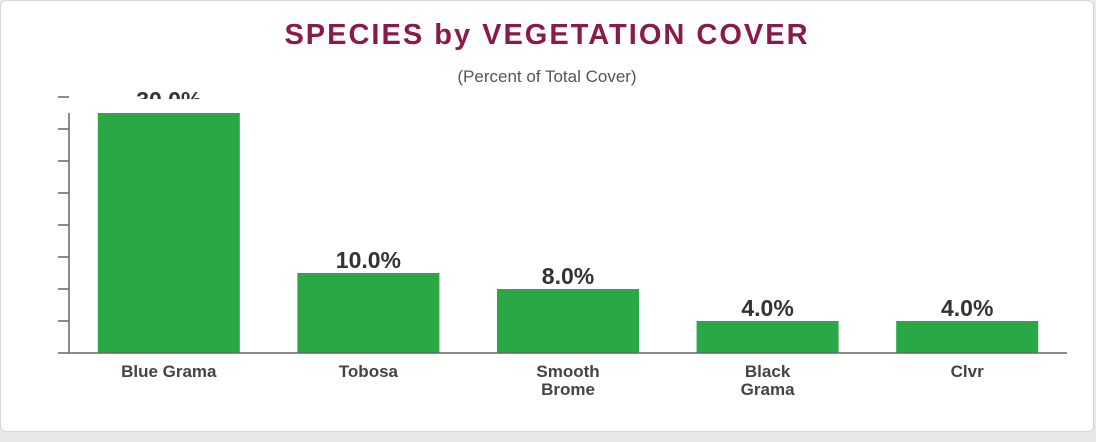 This screenshot has width=1096, height=442. I want to click on category-label: Black Grama, so click(768, 380).